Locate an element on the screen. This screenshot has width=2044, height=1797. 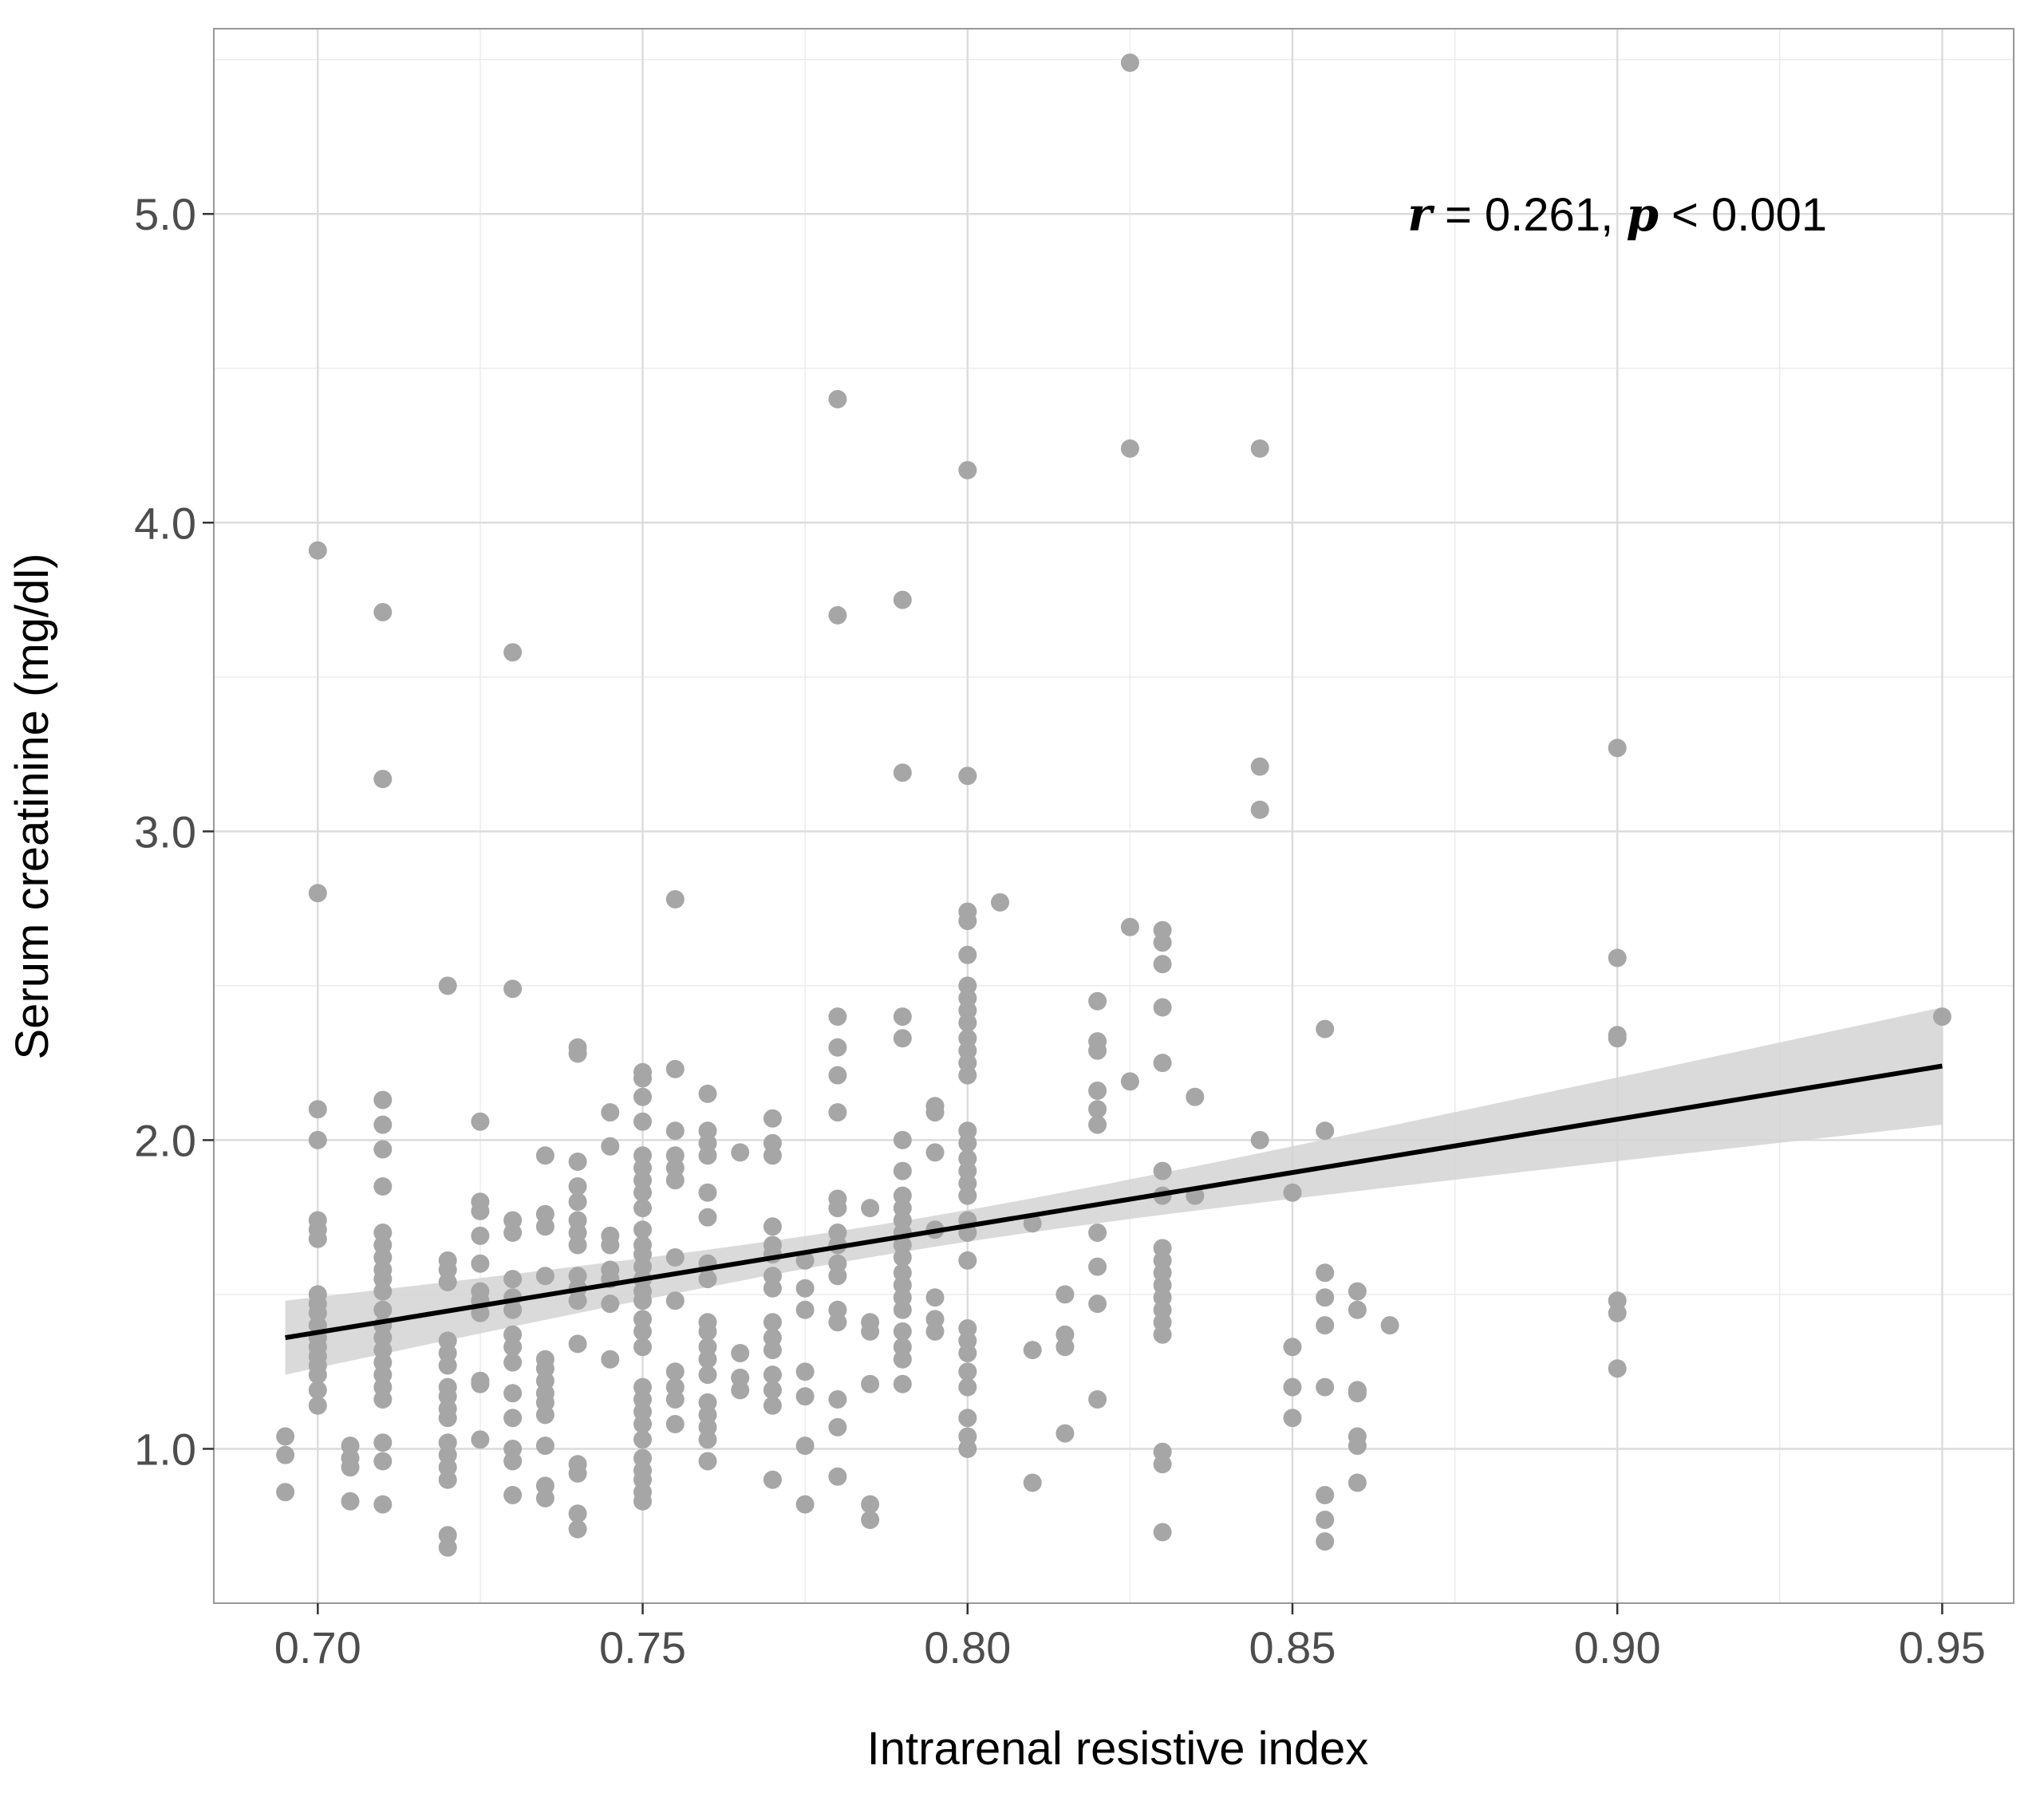
annotation-p-value: < 0.001 is located at coordinates (1743, 215).